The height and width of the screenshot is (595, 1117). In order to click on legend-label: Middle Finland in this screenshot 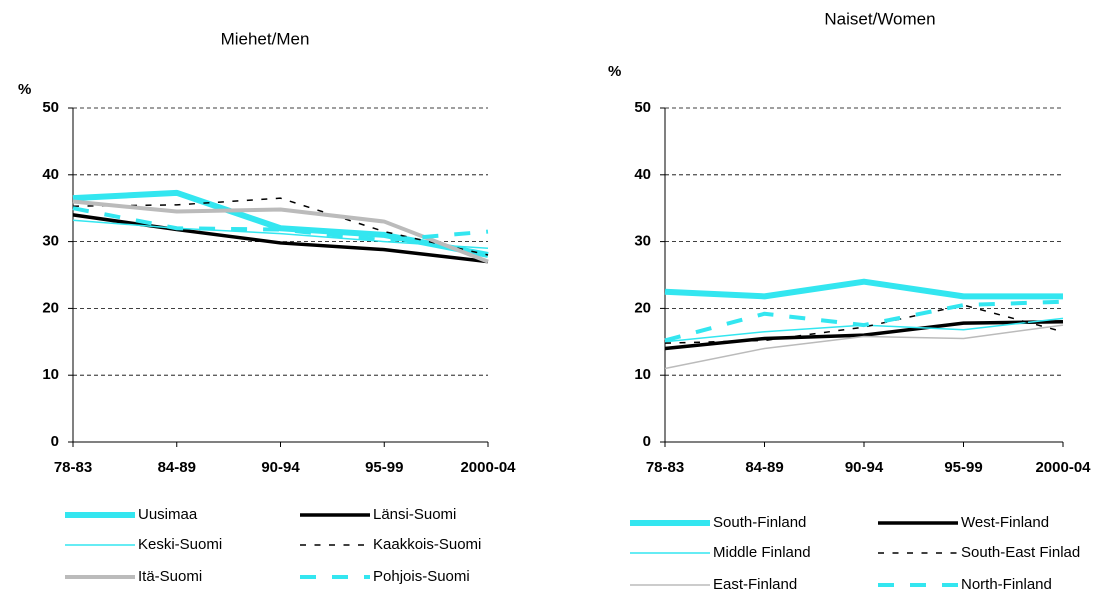, I will do `click(762, 552)`.